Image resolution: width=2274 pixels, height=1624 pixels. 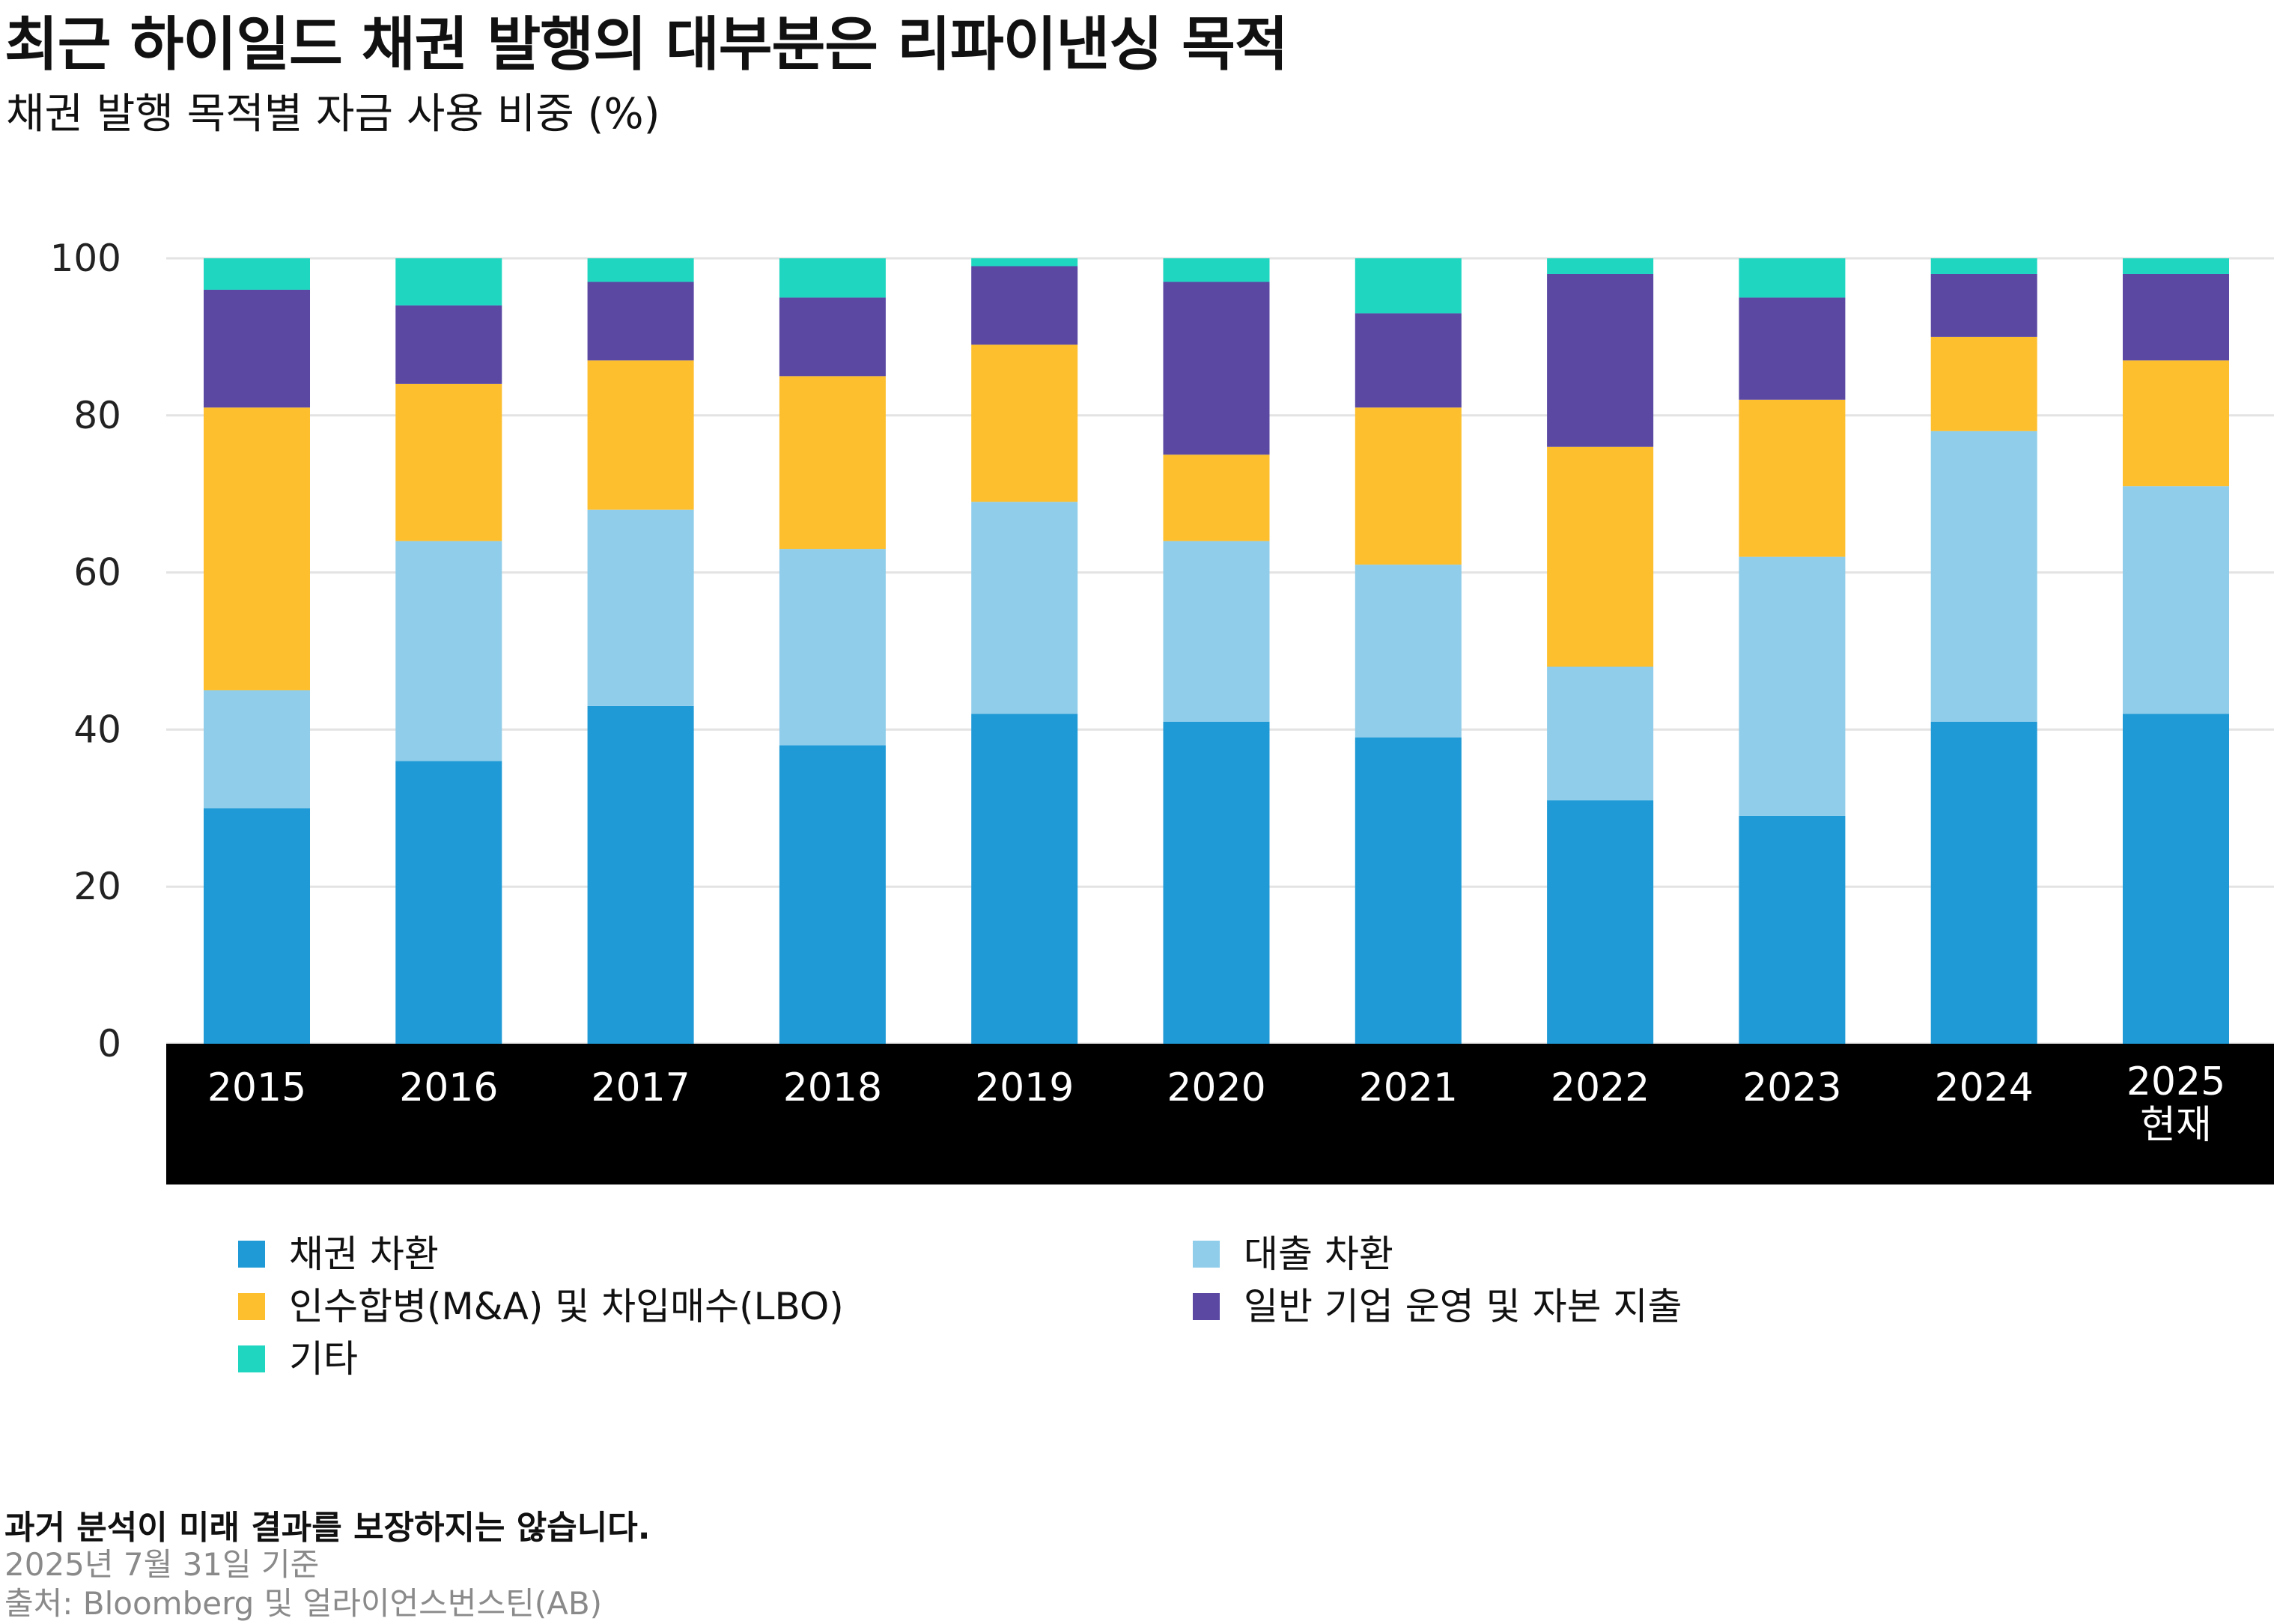 I want to click on legend-item: 채권 차환, so click(x=339, y=1254).